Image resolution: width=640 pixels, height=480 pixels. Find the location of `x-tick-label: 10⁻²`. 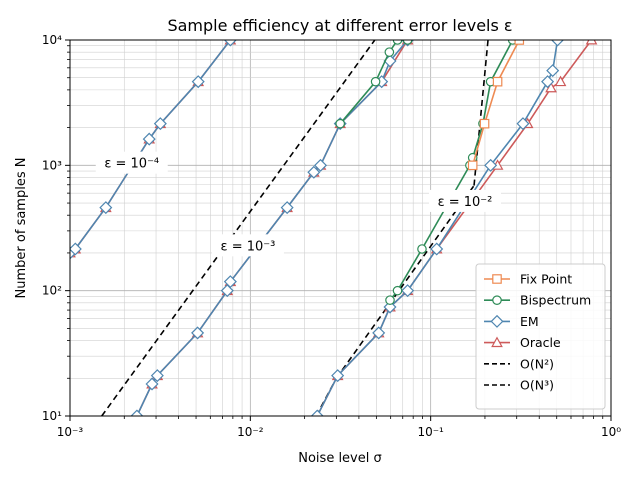

x-tick-label: 10⁻² is located at coordinates (250, 432).